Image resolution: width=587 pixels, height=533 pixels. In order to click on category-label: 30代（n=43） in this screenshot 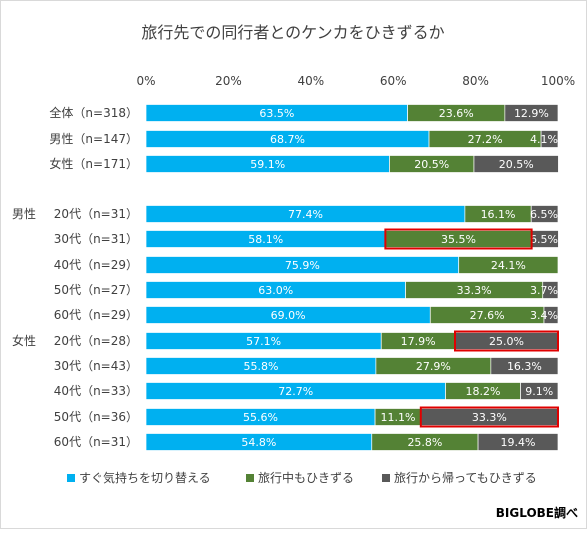, I will do `click(96, 366)`.